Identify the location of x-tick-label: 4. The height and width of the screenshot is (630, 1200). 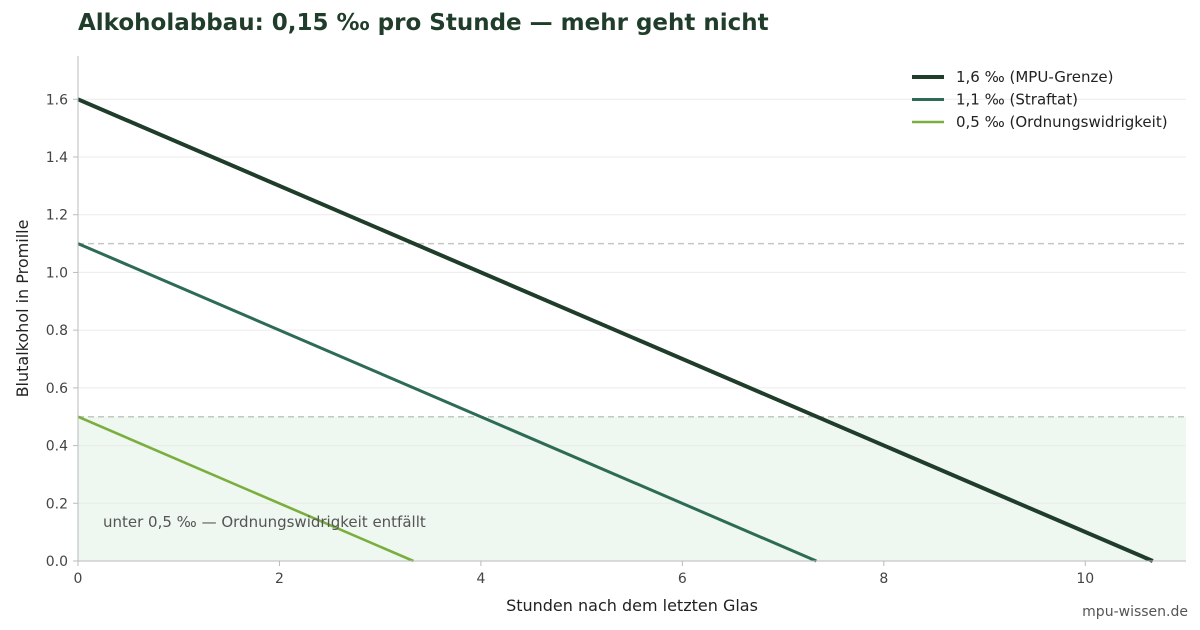
(480, 579).